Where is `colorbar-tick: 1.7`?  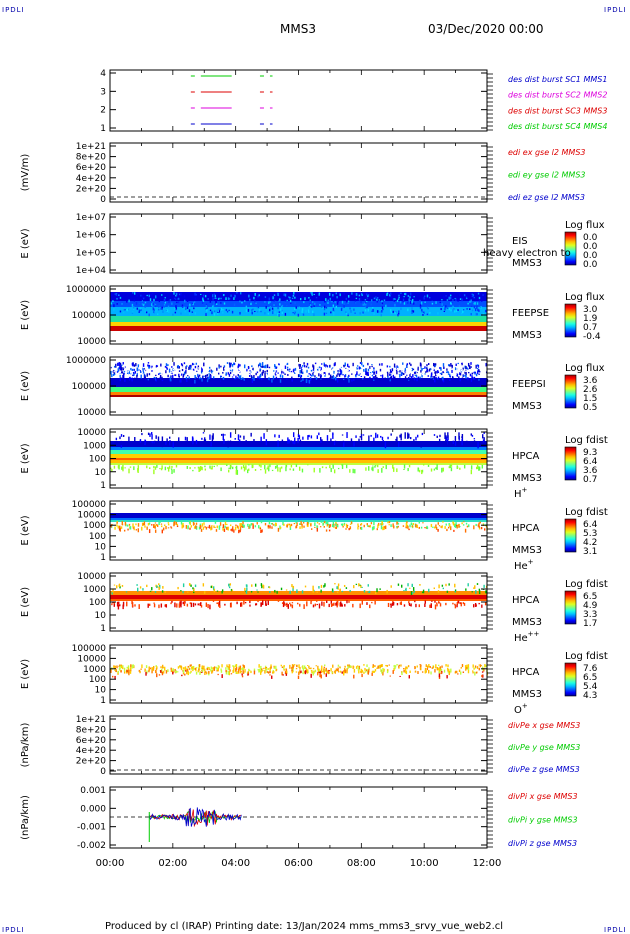 colorbar-tick: 1.7 is located at coordinates (590, 624).